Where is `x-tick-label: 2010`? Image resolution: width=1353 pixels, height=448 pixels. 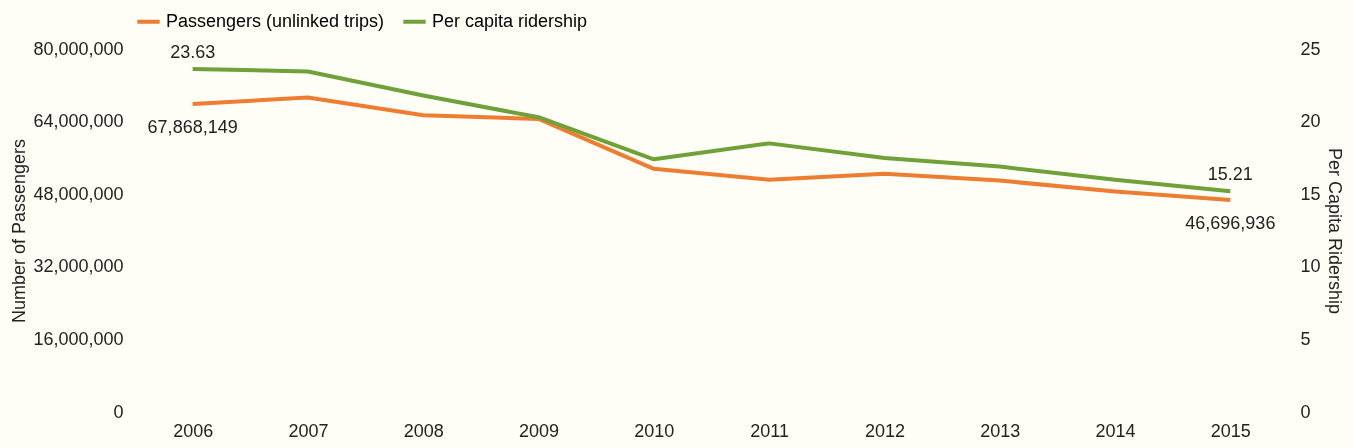 x-tick-label: 2010 is located at coordinates (654, 430).